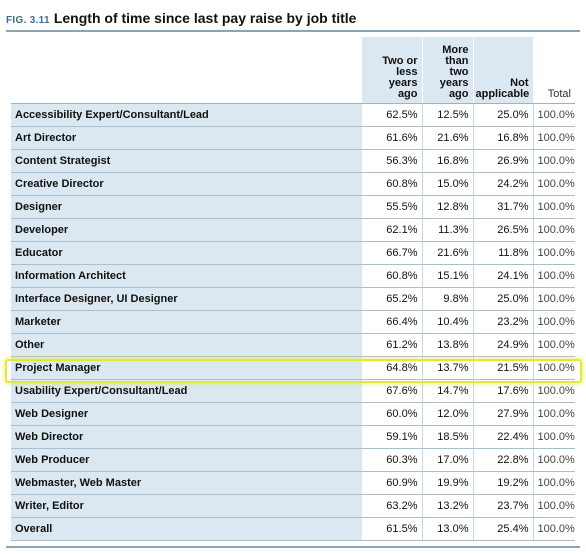 Image resolution: width=586 pixels, height=554 pixels. Describe the element at coordinates (502, 253) in the screenshot. I see `value-cell: 11.8%` at that location.